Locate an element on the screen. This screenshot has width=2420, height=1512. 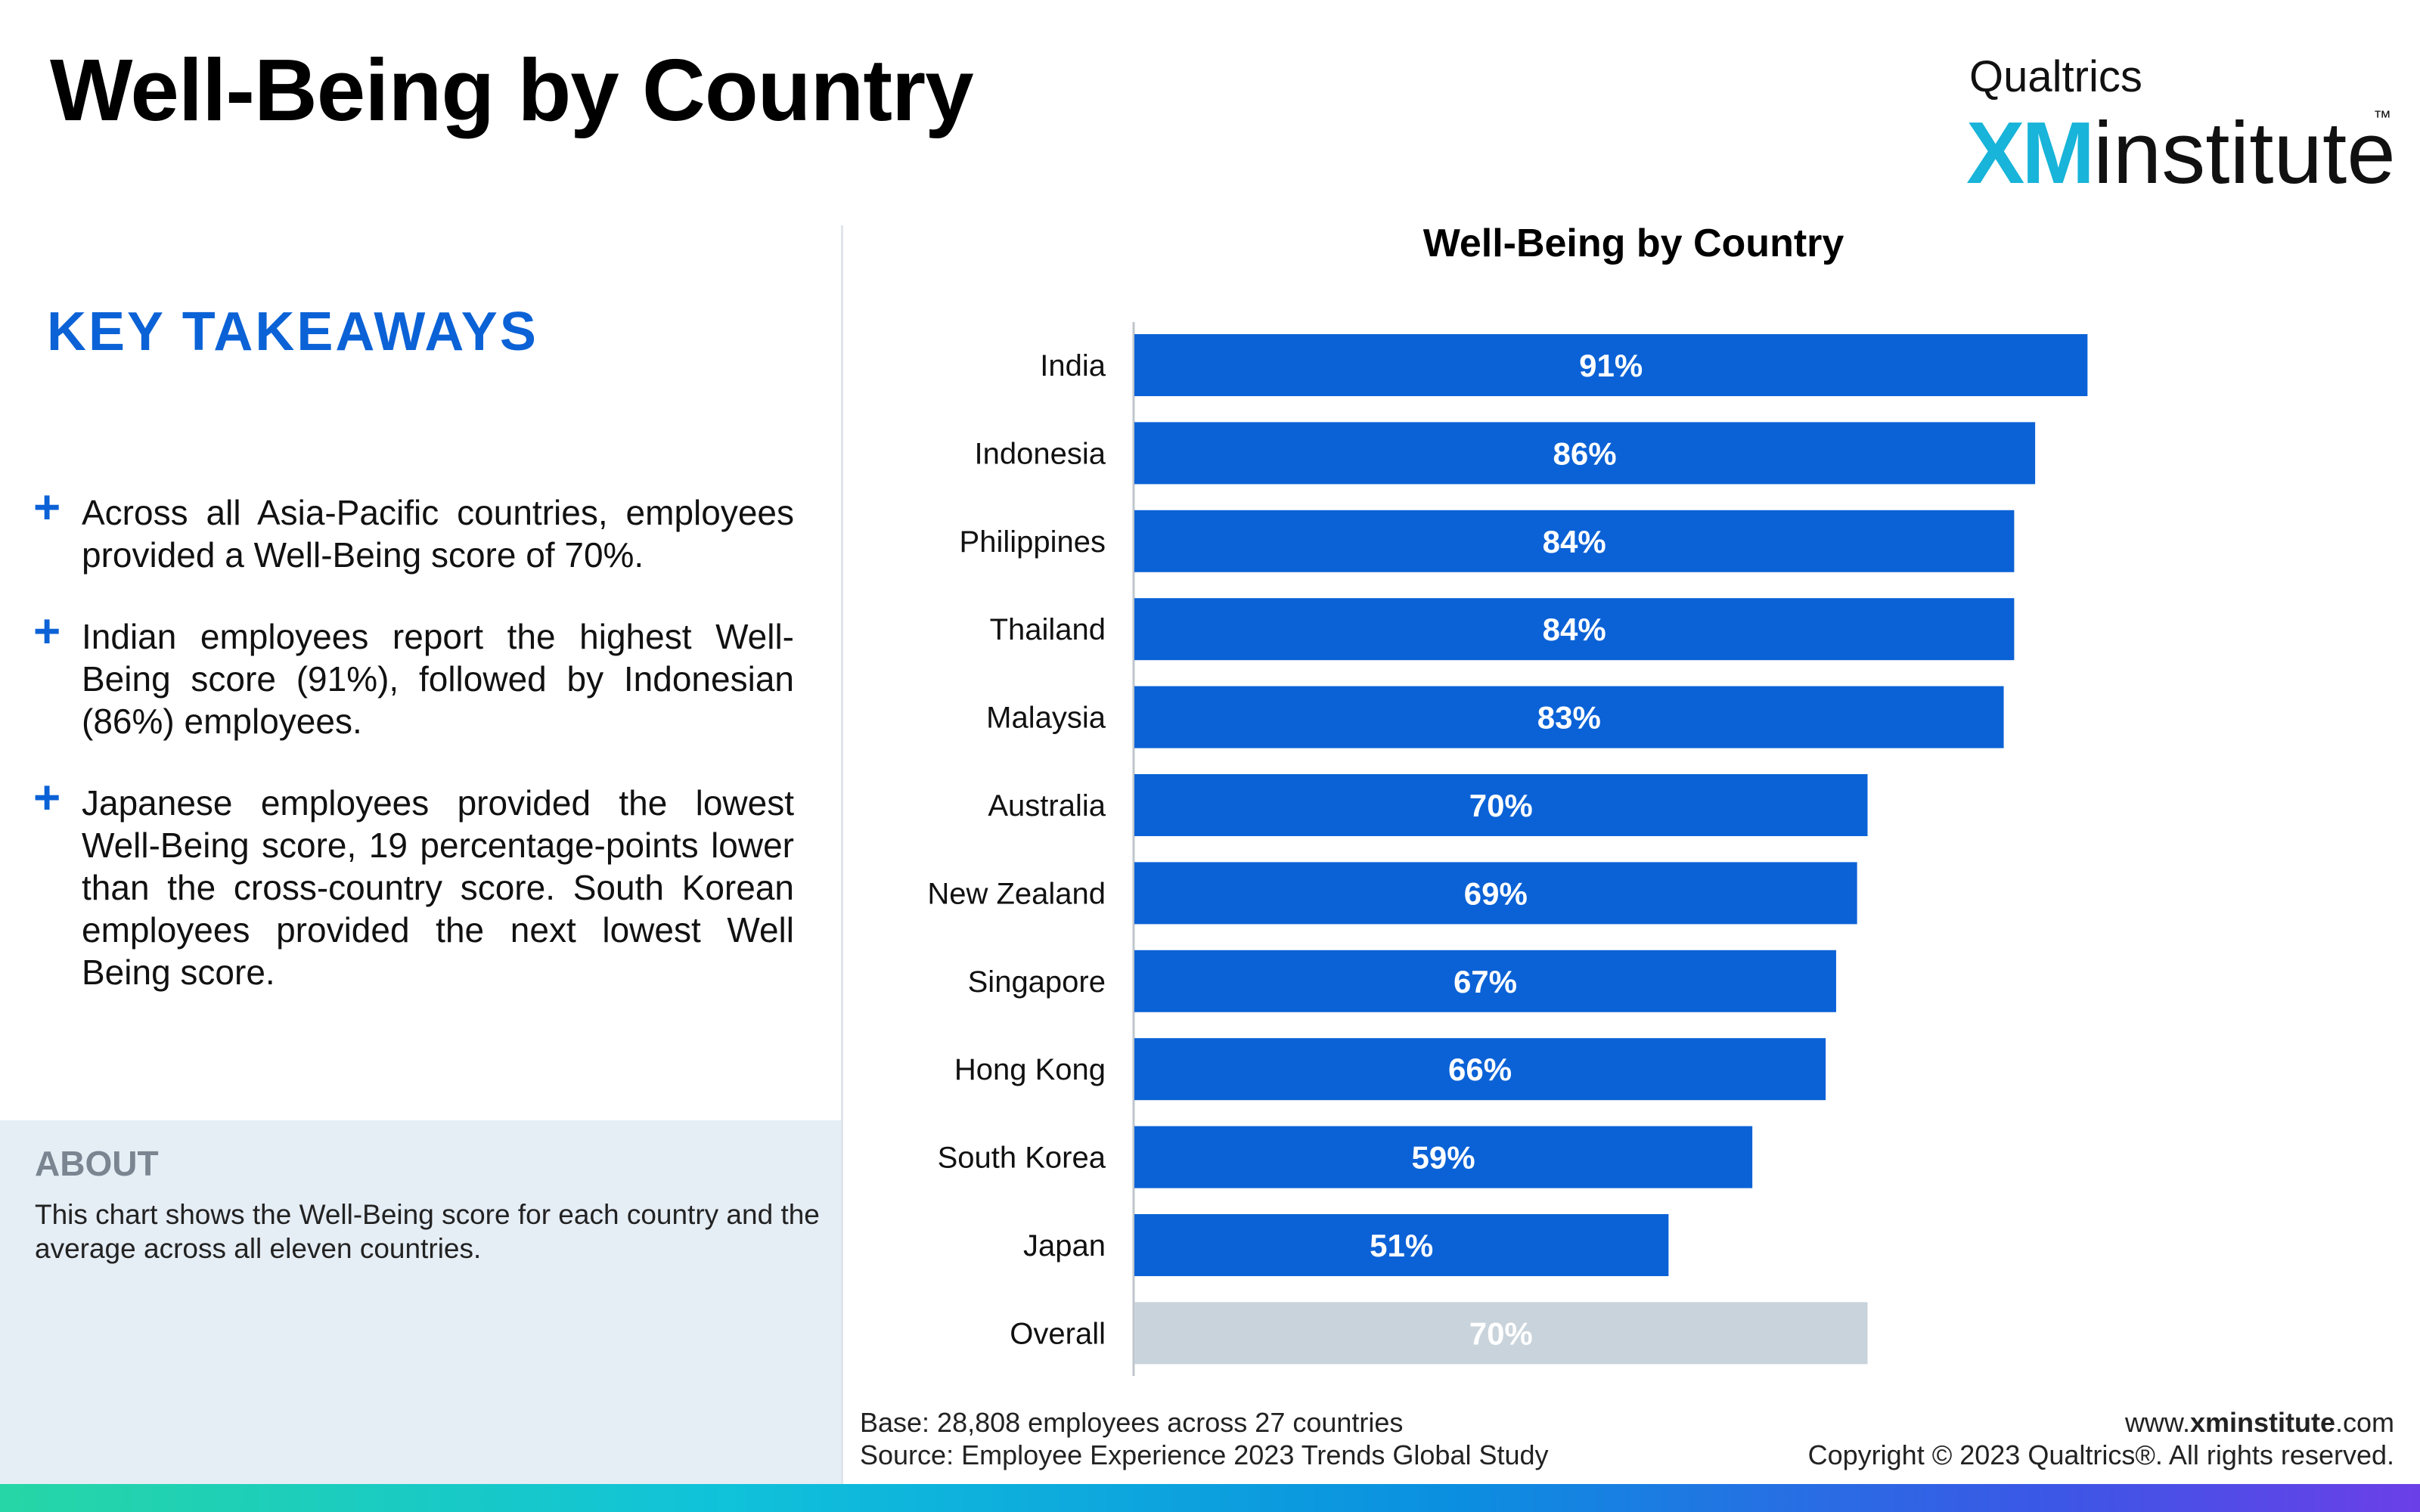
category-label: Malaysia is located at coordinates (1046, 718).